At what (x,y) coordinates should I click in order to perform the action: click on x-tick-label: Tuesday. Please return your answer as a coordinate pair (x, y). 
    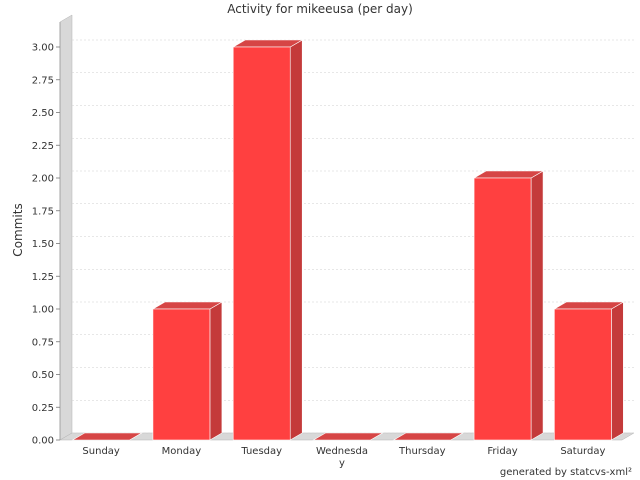
    Looking at the image, I should click on (261, 451).